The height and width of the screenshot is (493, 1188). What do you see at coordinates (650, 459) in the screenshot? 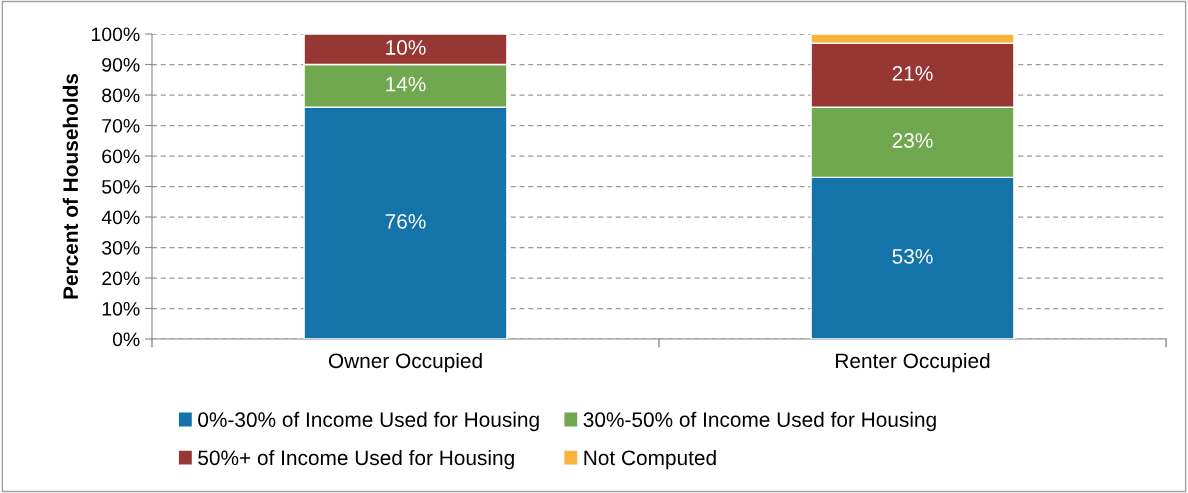
I see `legend-label: Not Computed` at bounding box center [650, 459].